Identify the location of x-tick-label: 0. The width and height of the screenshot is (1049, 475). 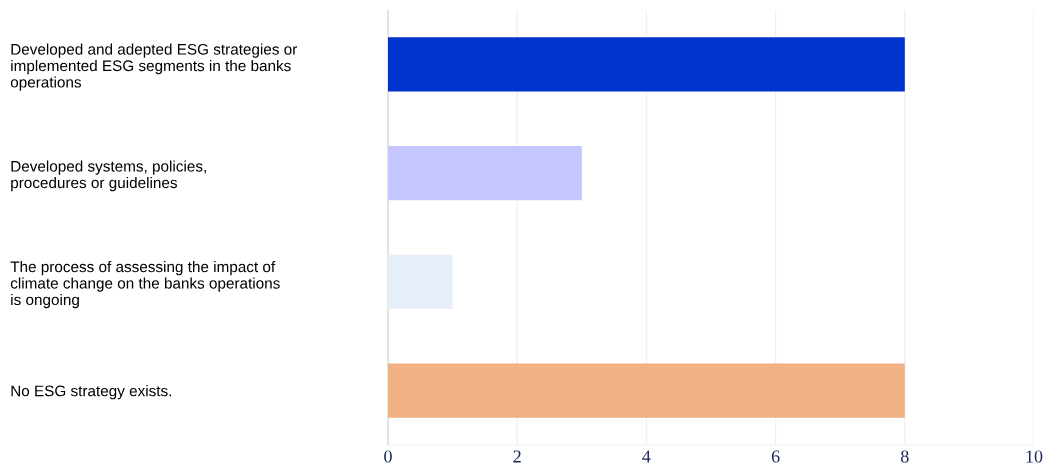
(388, 456).